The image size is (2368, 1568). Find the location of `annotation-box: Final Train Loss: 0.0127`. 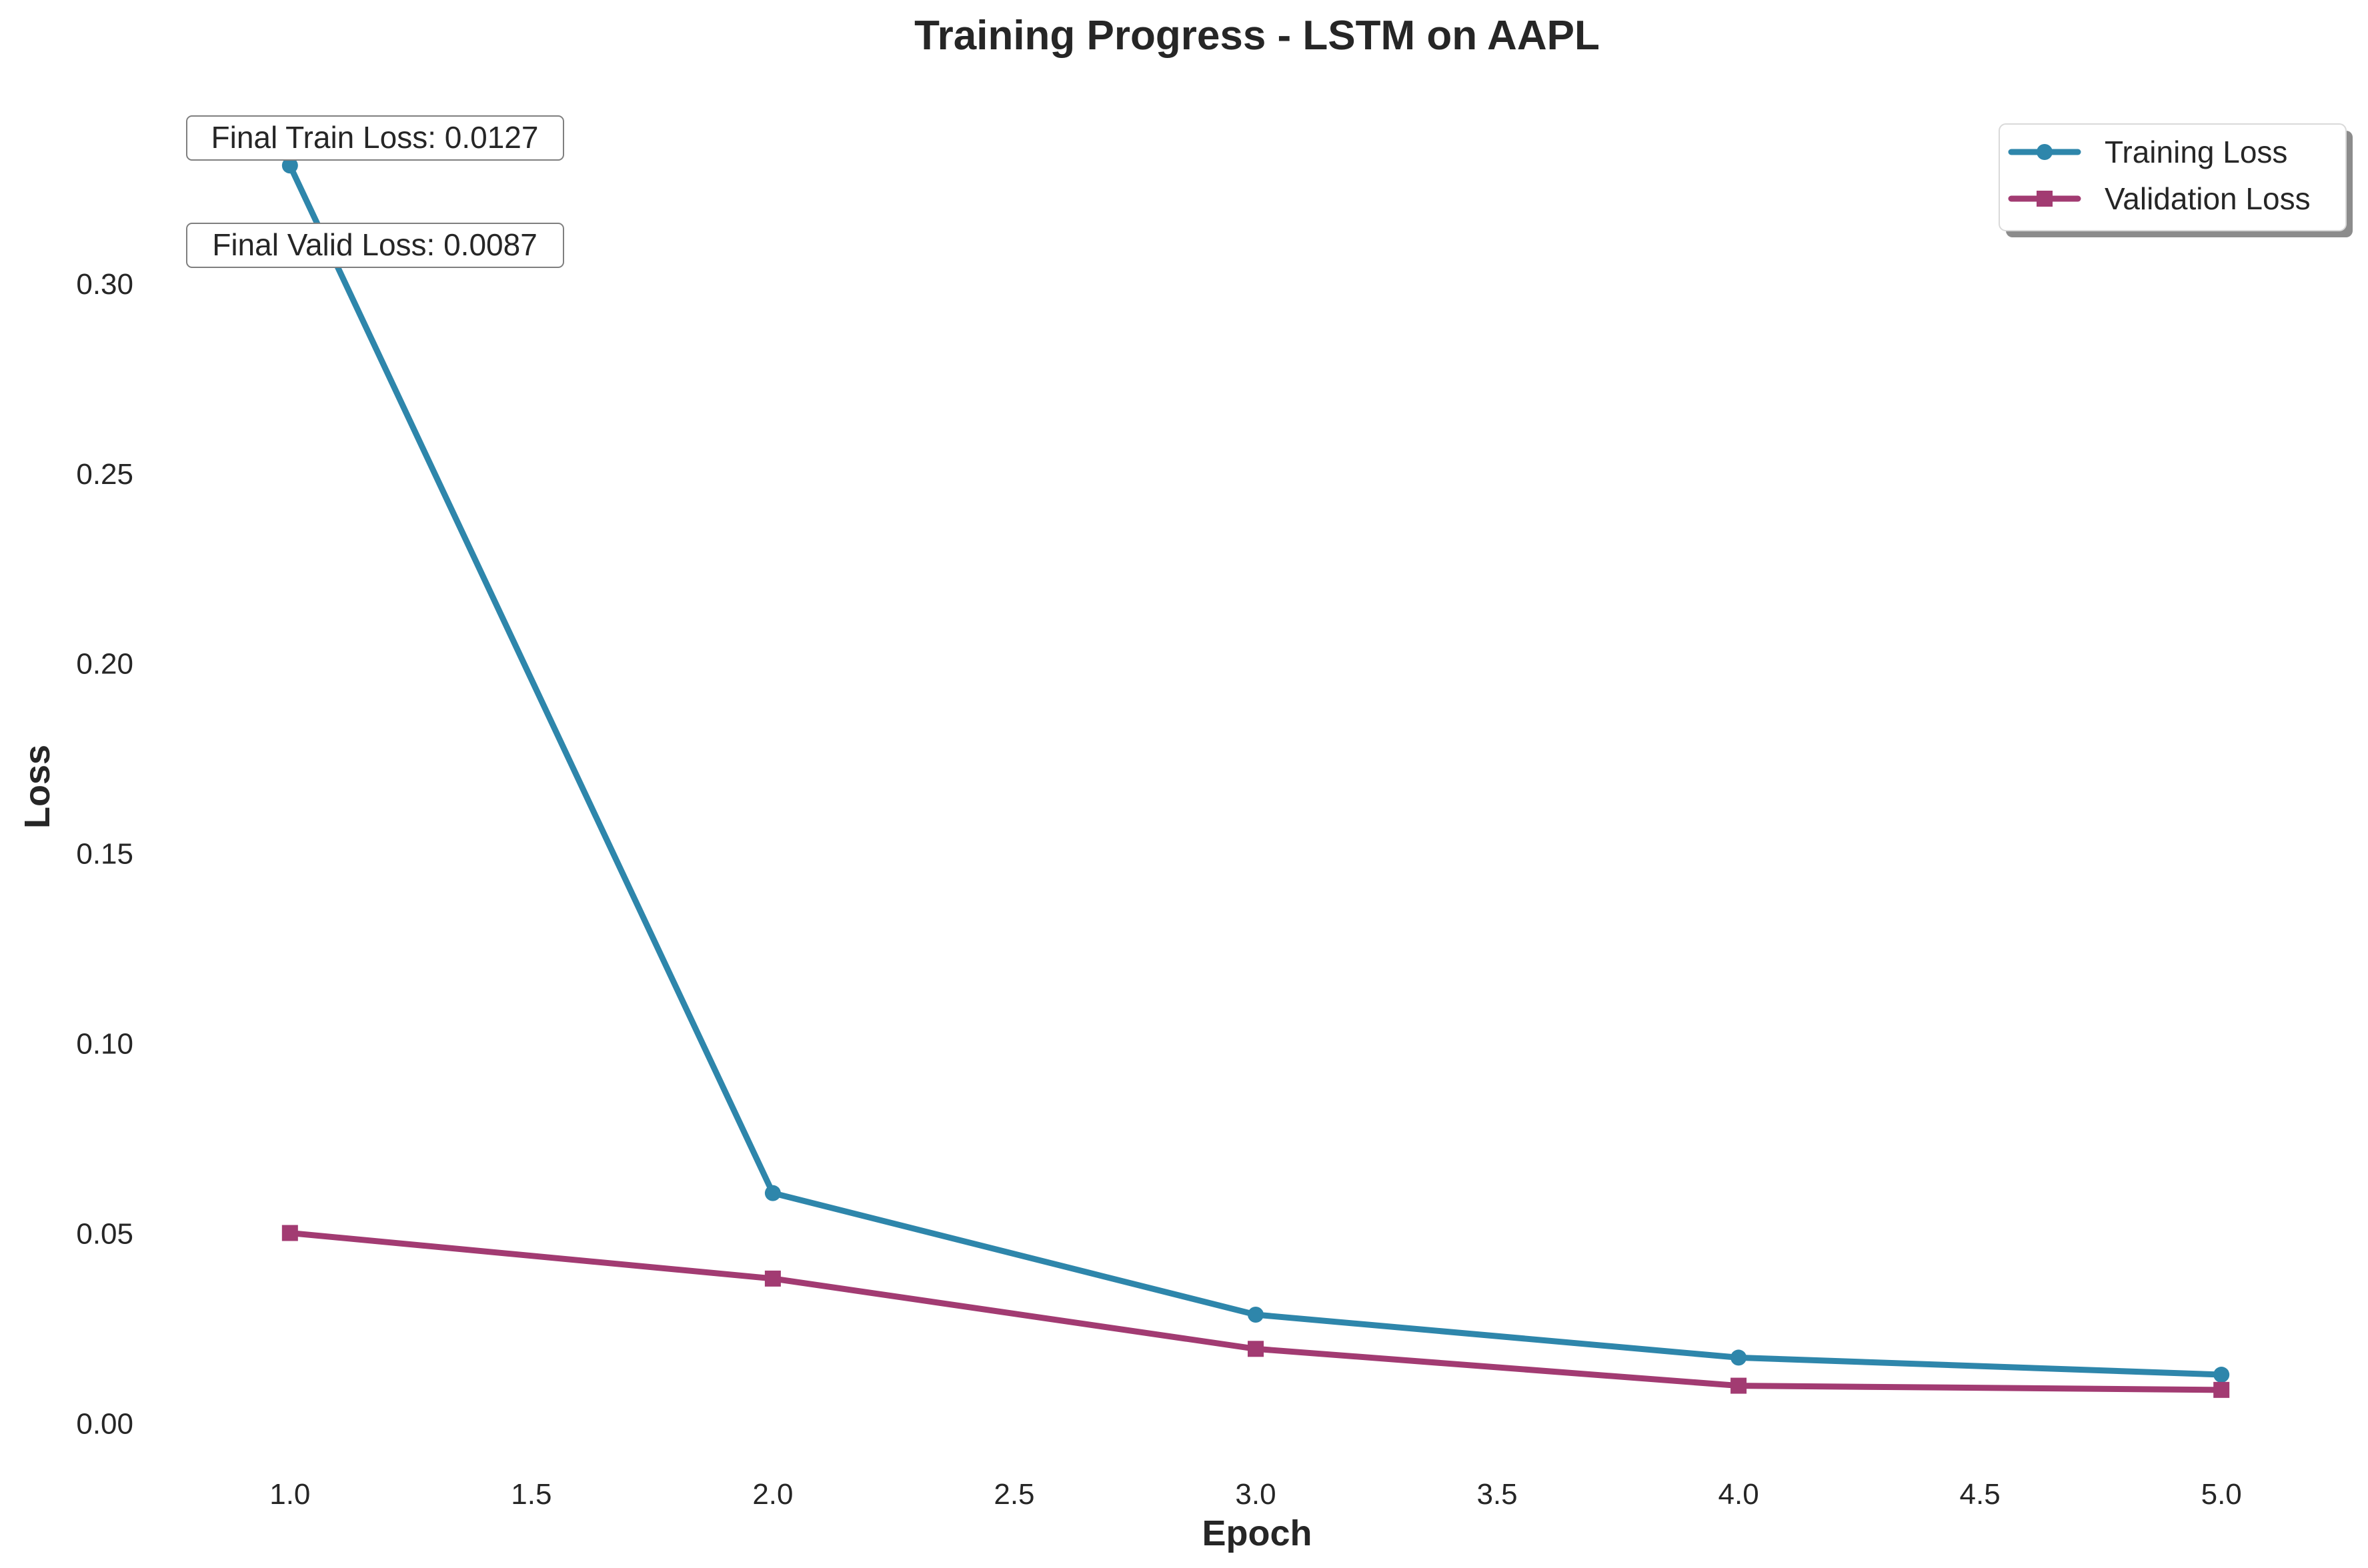

annotation-box: Final Train Loss: 0.0127 is located at coordinates (375, 138).